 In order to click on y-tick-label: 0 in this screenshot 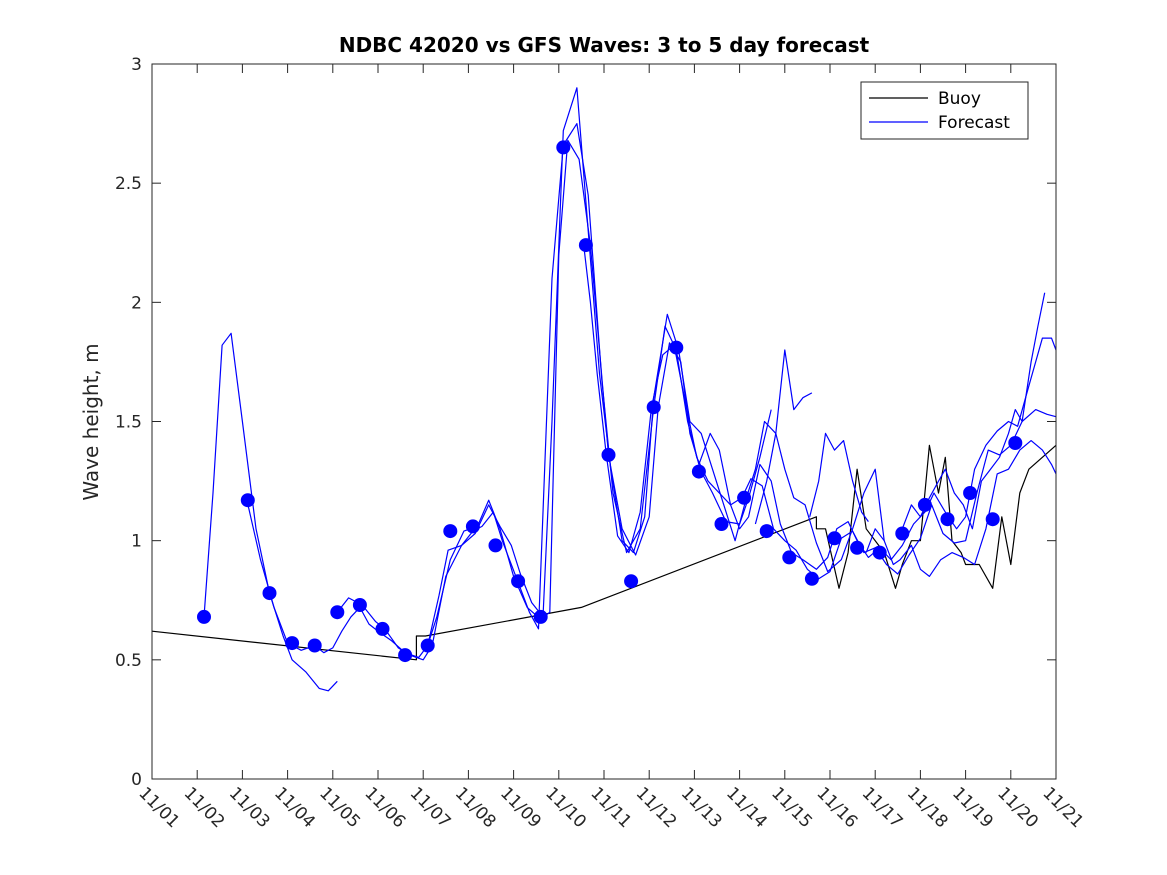, I will do `click(136, 780)`.